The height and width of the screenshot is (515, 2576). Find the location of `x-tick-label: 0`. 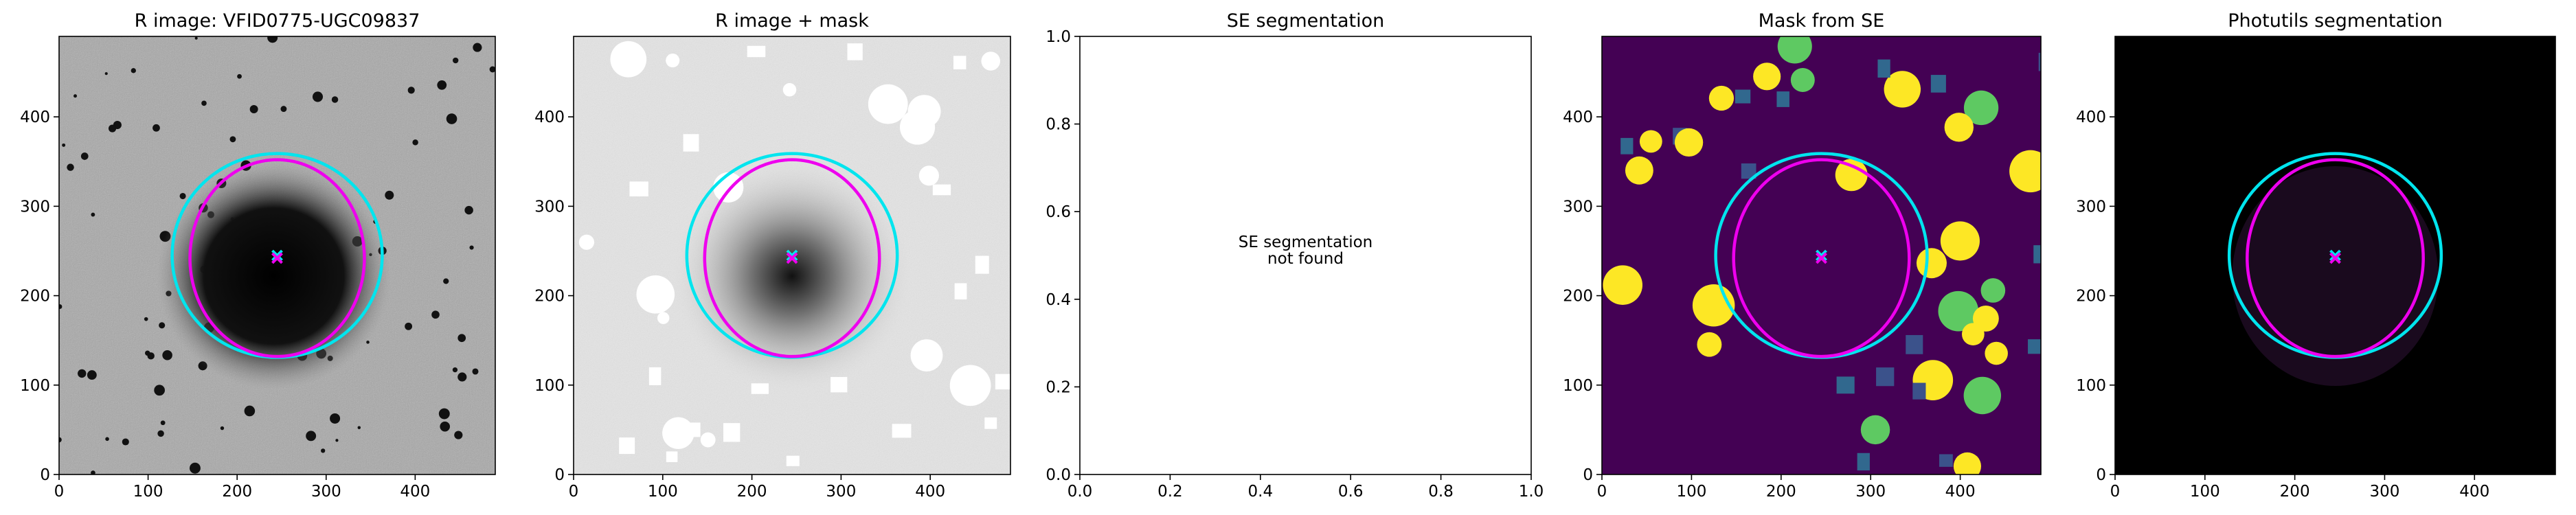

x-tick-label: 0 is located at coordinates (574, 492).